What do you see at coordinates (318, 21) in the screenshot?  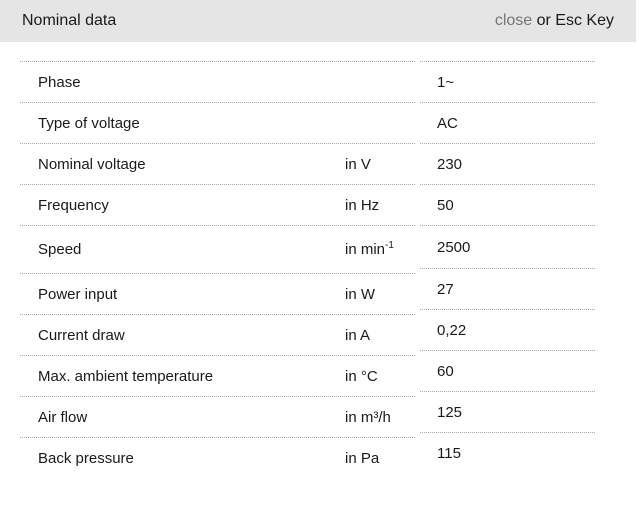 I see `dialog-header: Nominal data close or Esc Key` at bounding box center [318, 21].